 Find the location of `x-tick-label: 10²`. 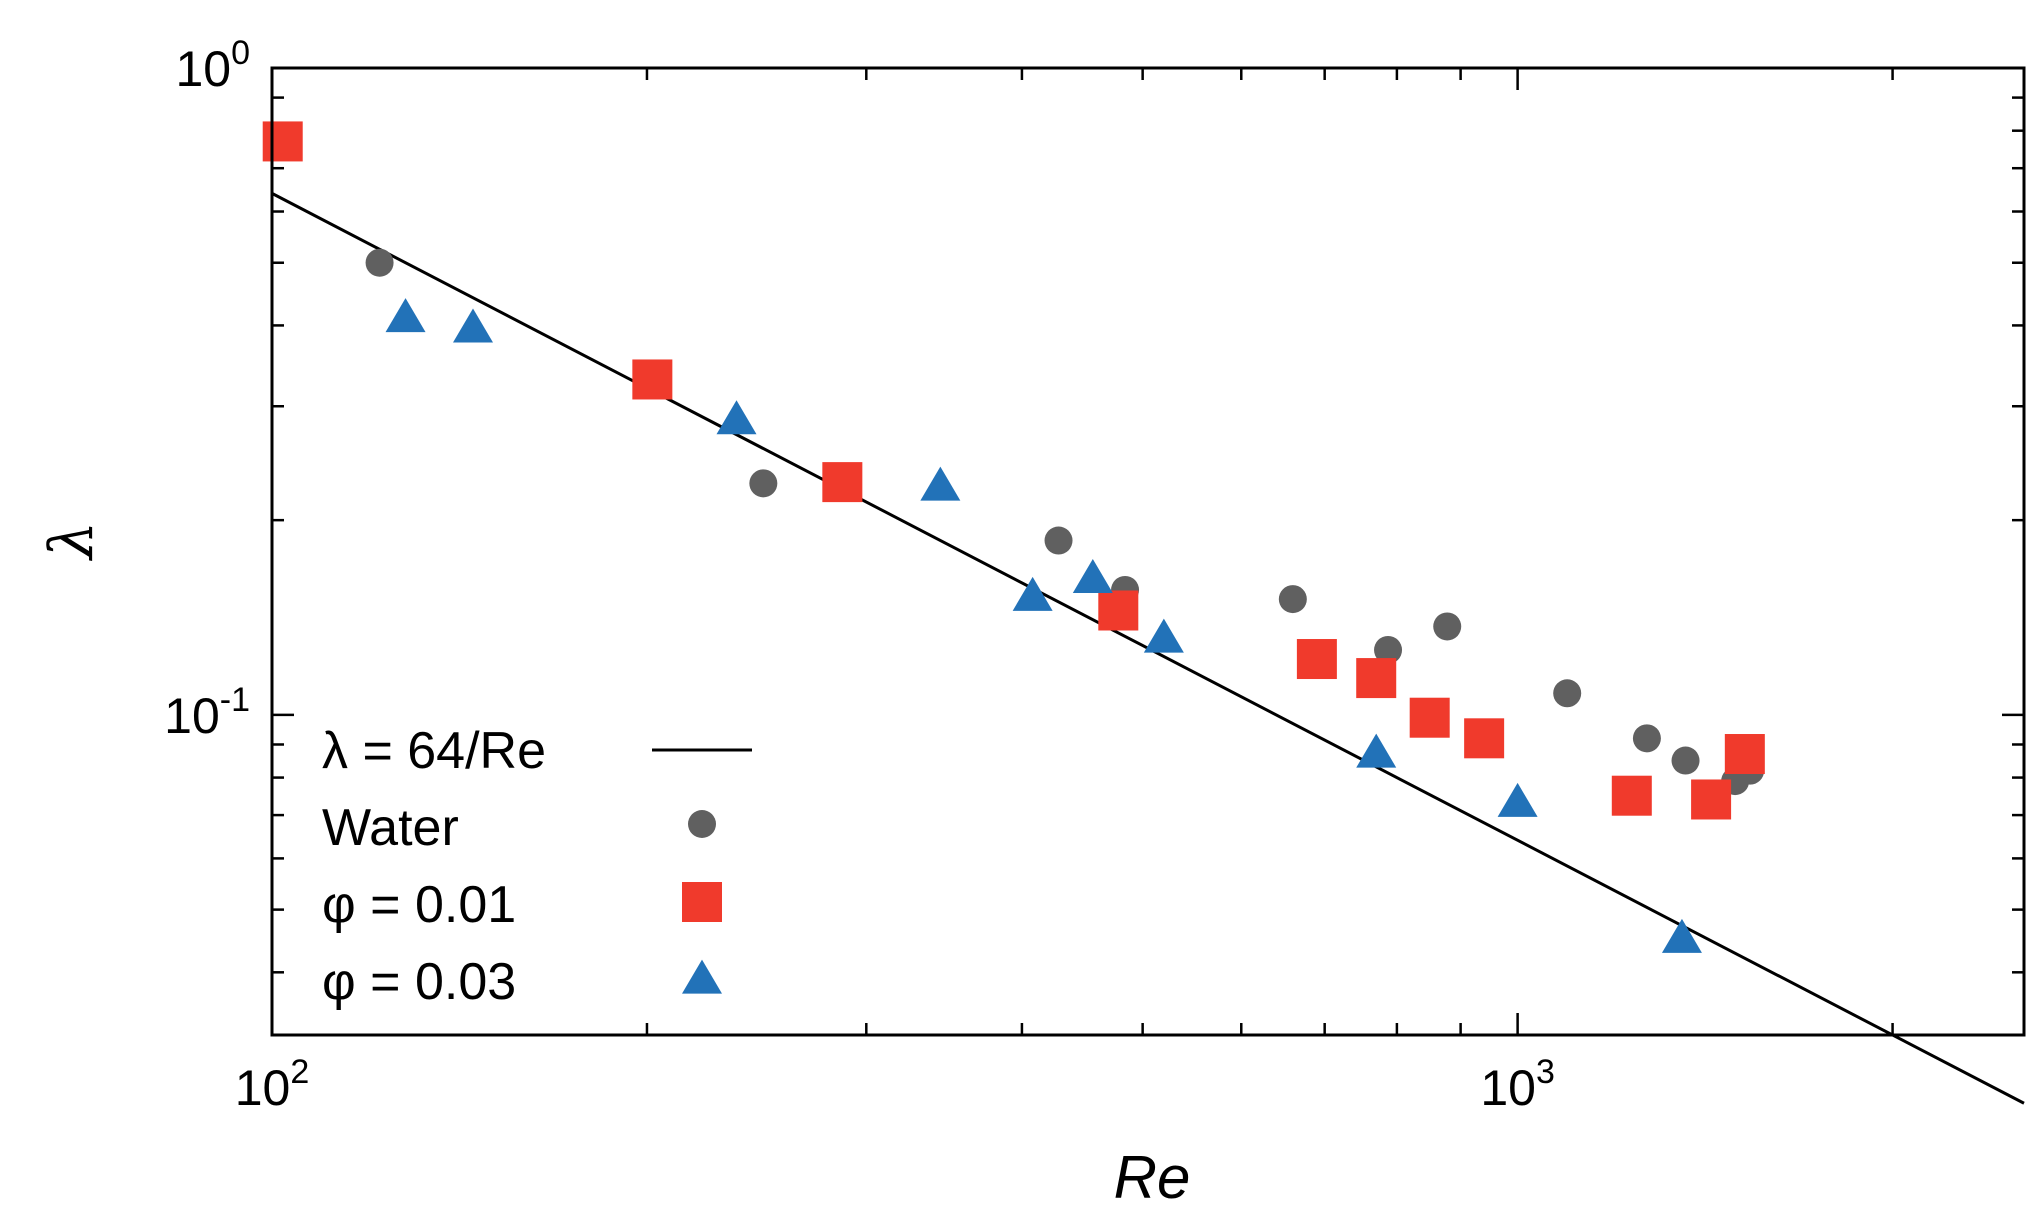

x-tick-label: 10² is located at coordinates (272, 1084).